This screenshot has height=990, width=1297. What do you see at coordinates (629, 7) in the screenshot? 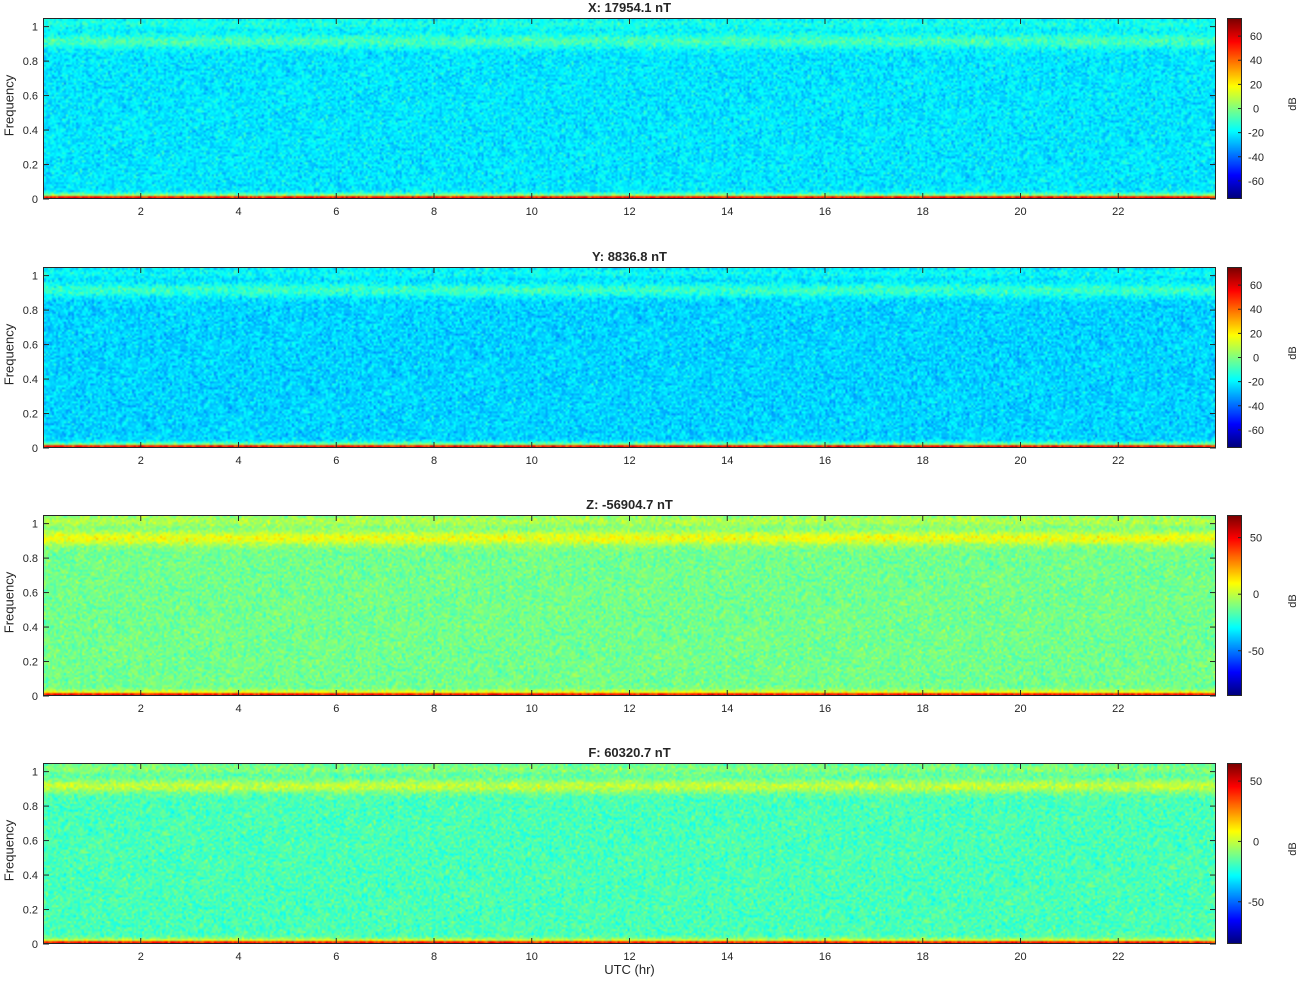
I see `panel-title: X: 17954.1 nT` at bounding box center [629, 7].